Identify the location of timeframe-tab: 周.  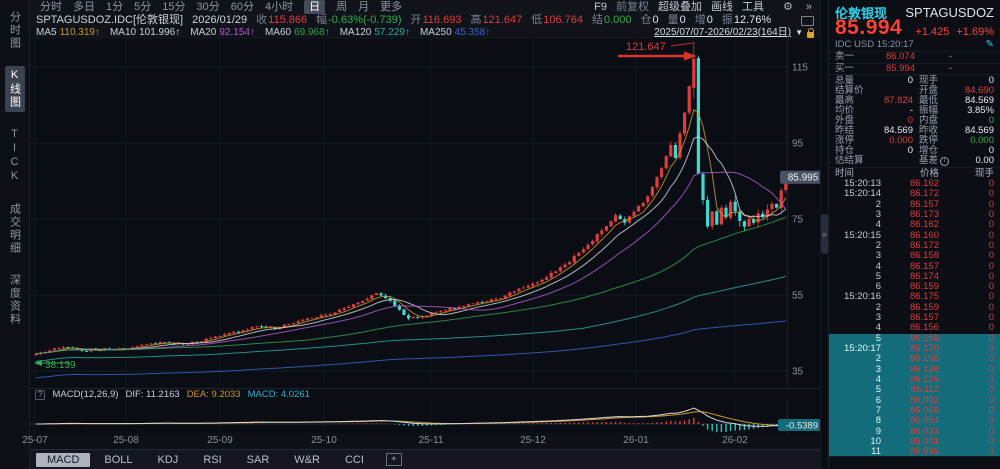
(342, 7).